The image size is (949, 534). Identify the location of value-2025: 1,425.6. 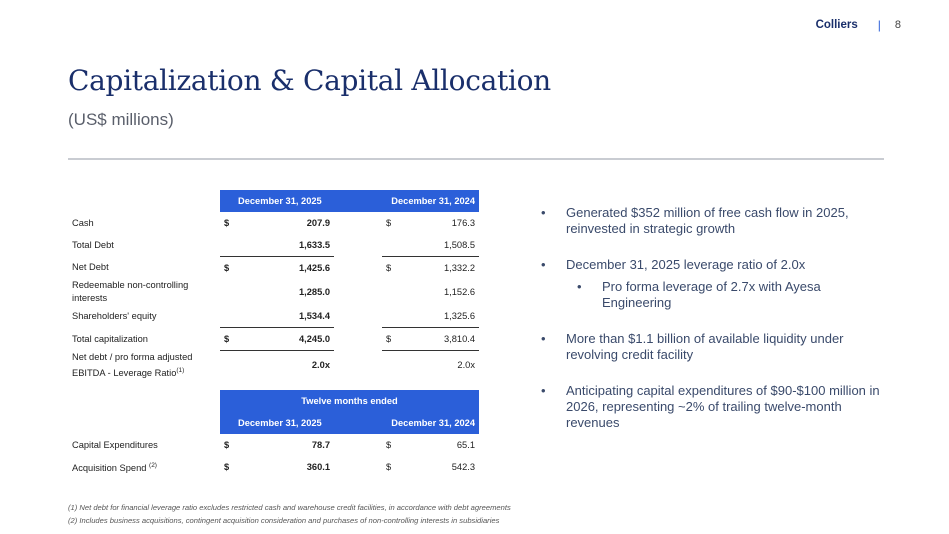
(300, 267).